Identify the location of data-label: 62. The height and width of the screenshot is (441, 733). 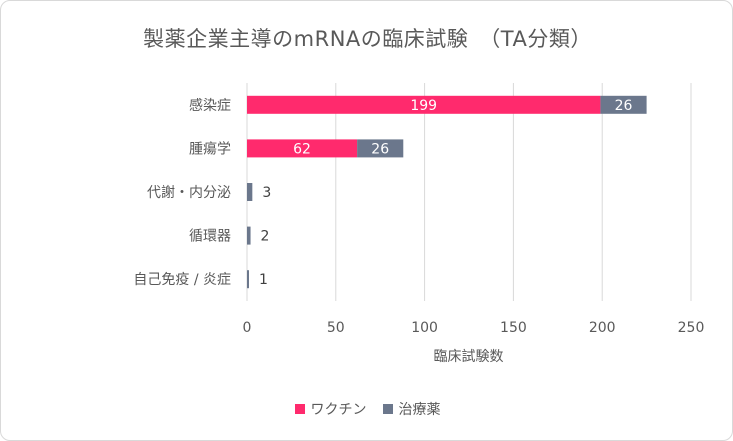
(302, 149).